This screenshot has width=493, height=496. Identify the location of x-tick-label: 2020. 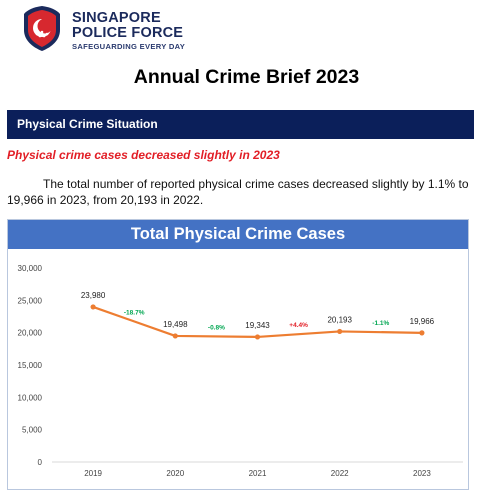
(175, 473).